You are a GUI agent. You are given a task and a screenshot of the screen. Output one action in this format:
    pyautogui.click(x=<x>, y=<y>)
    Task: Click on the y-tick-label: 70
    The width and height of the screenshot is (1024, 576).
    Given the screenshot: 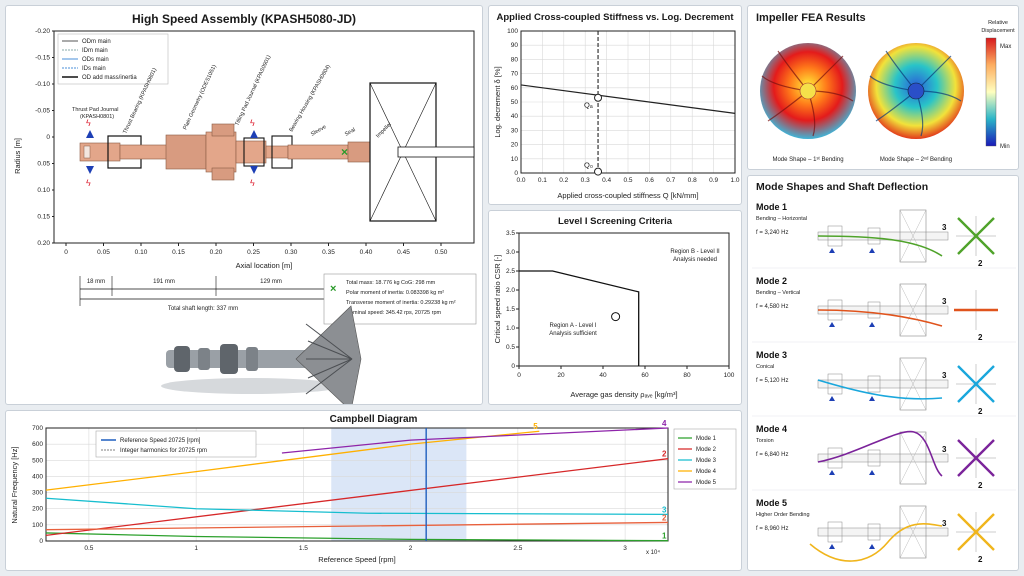 What is the action you would take?
    pyautogui.click(x=515, y=74)
    